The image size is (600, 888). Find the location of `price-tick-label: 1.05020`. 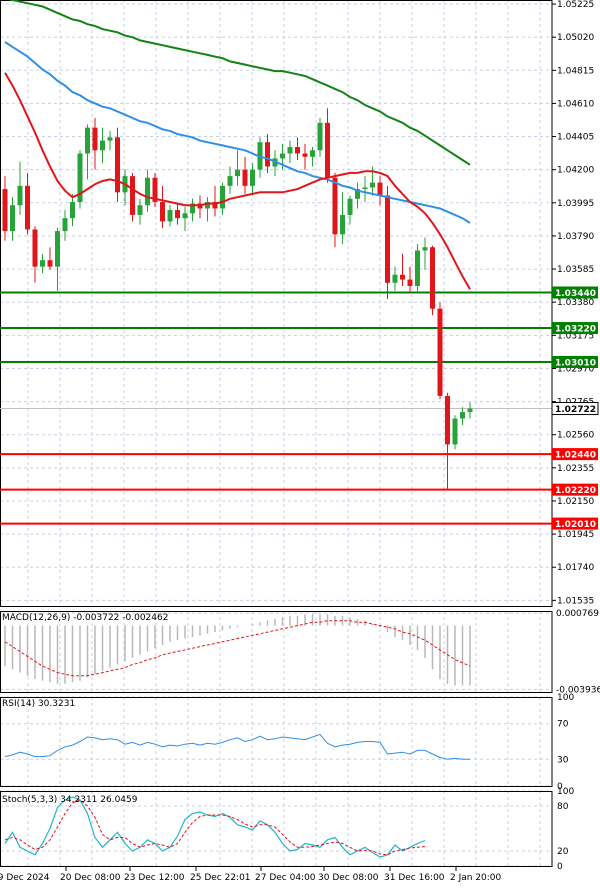

price-tick-label: 1.05020 is located at coordinates (575, 38).